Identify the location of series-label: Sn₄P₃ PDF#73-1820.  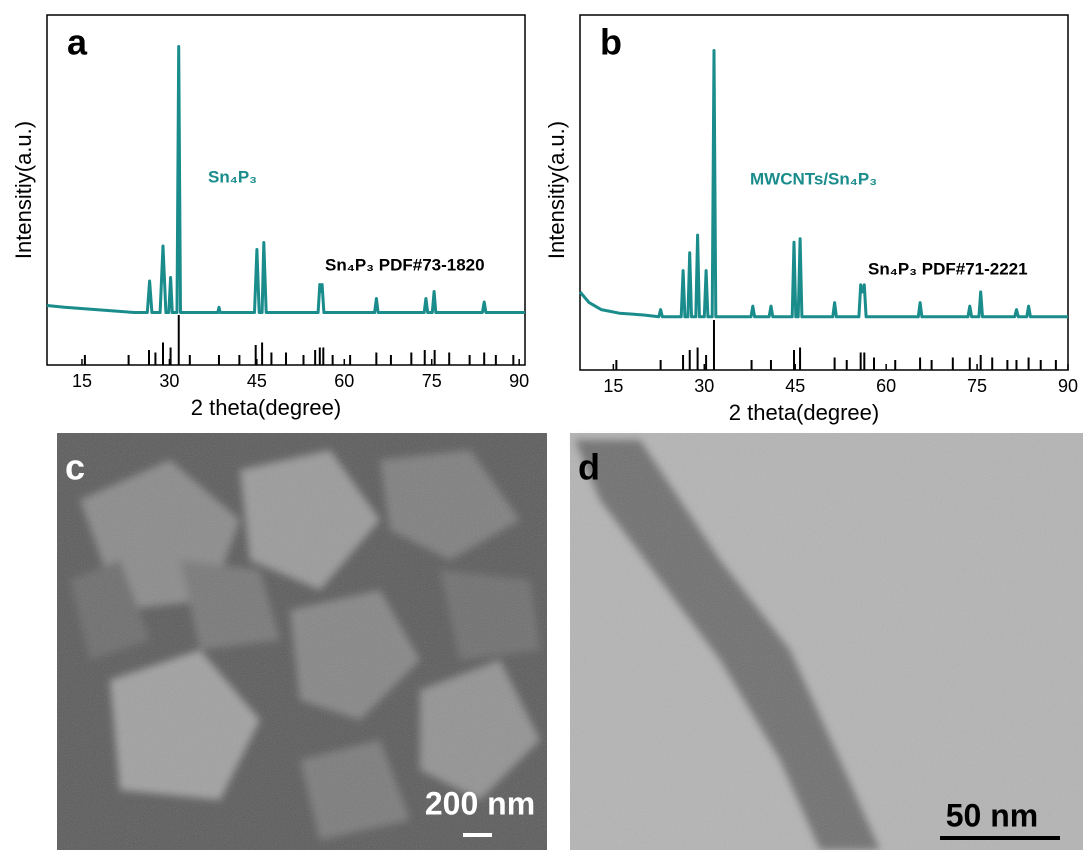
(405, 264).